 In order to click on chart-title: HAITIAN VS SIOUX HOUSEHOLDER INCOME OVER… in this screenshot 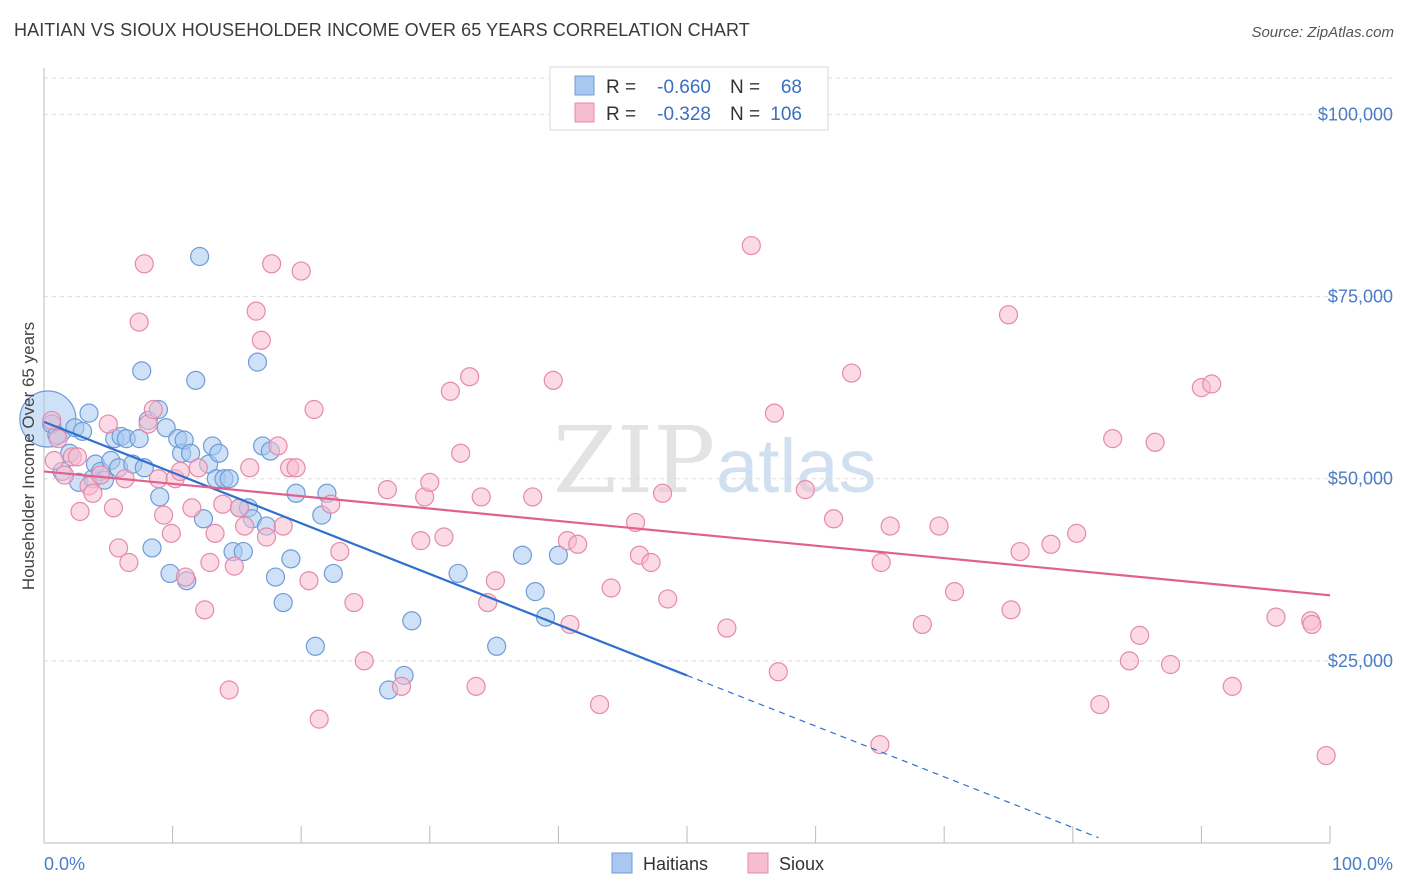, I will do `click(382, 30)`.